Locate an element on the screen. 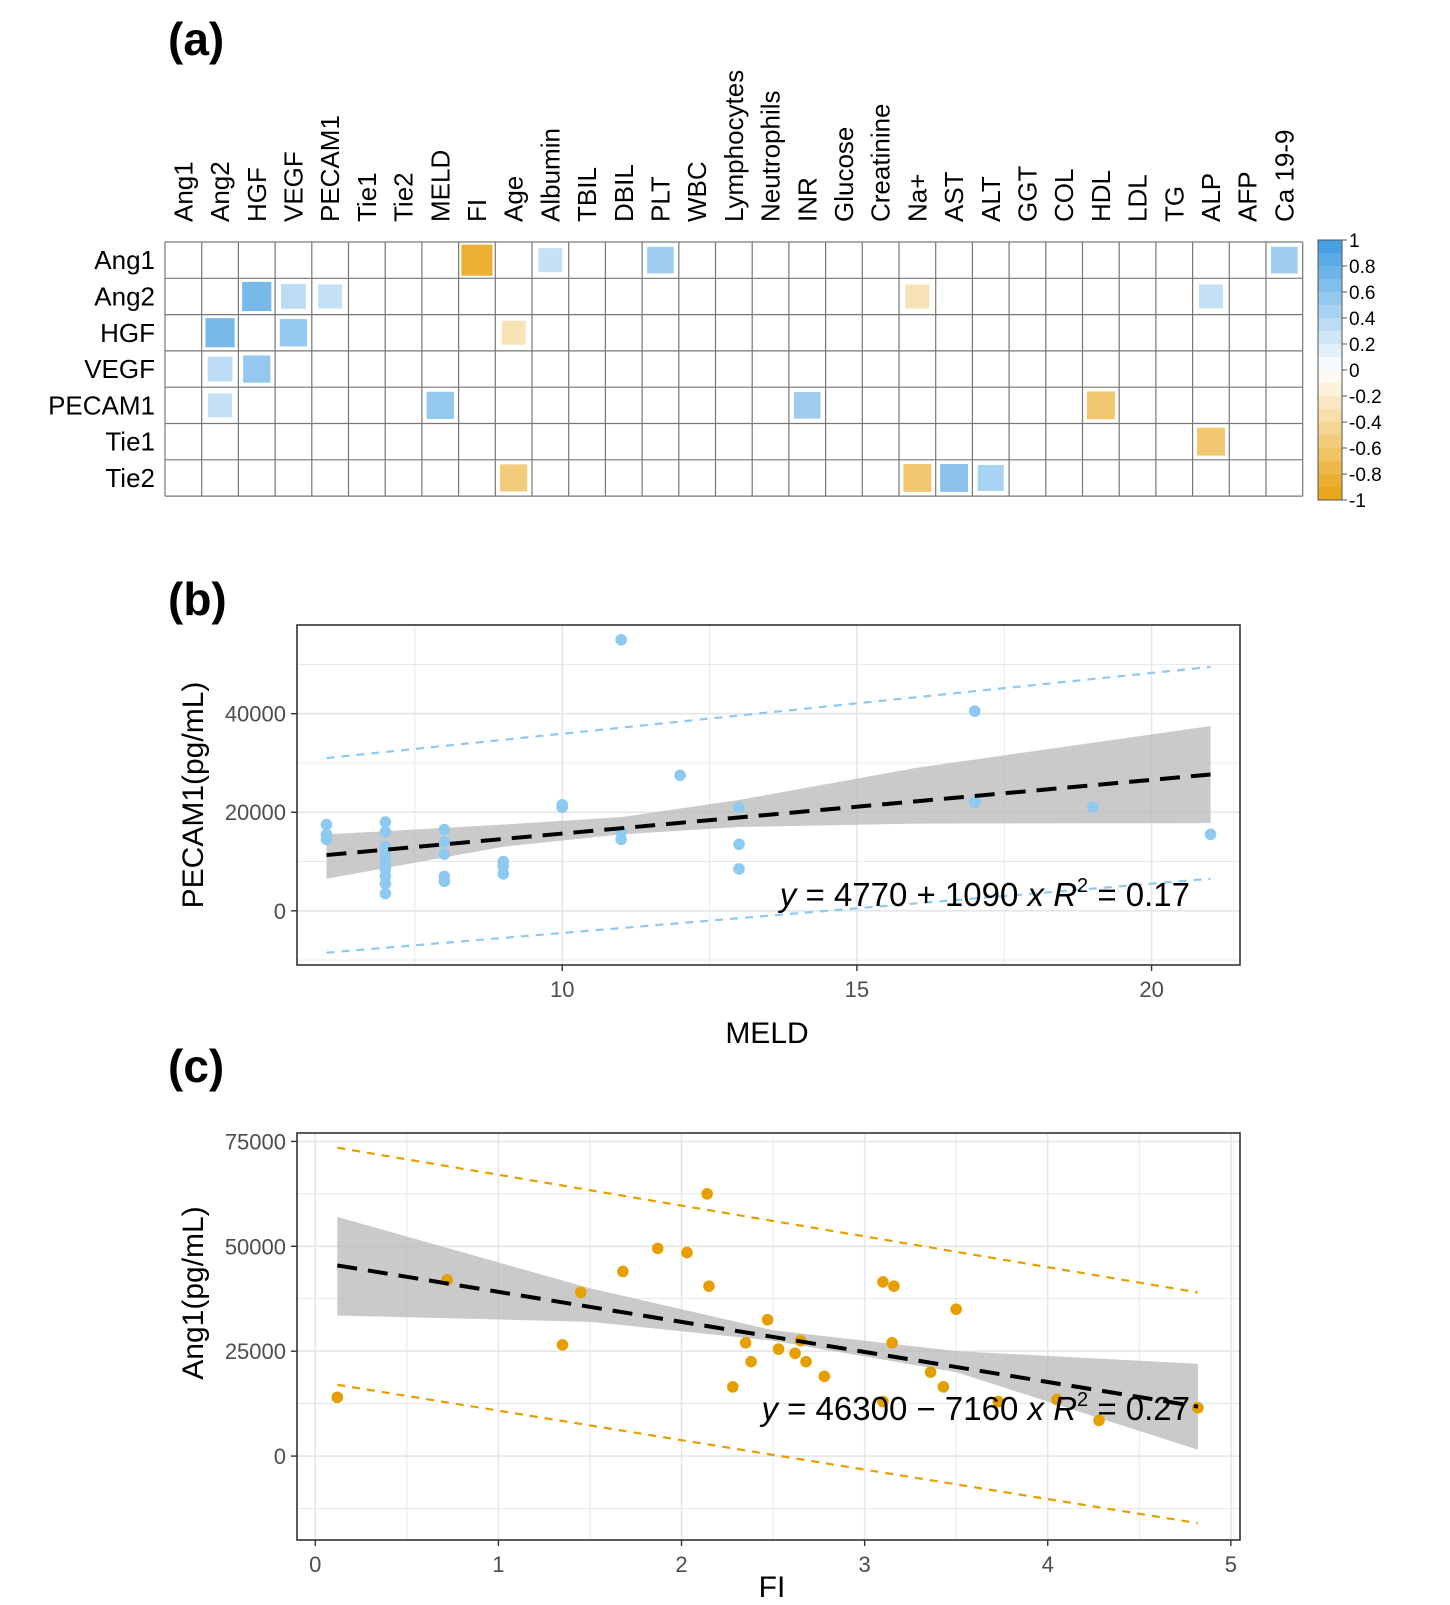 The width and height of the screenshot is (1450, 1605). heatmap-cell-Tie2-AST is located at coordinates (954, 478).